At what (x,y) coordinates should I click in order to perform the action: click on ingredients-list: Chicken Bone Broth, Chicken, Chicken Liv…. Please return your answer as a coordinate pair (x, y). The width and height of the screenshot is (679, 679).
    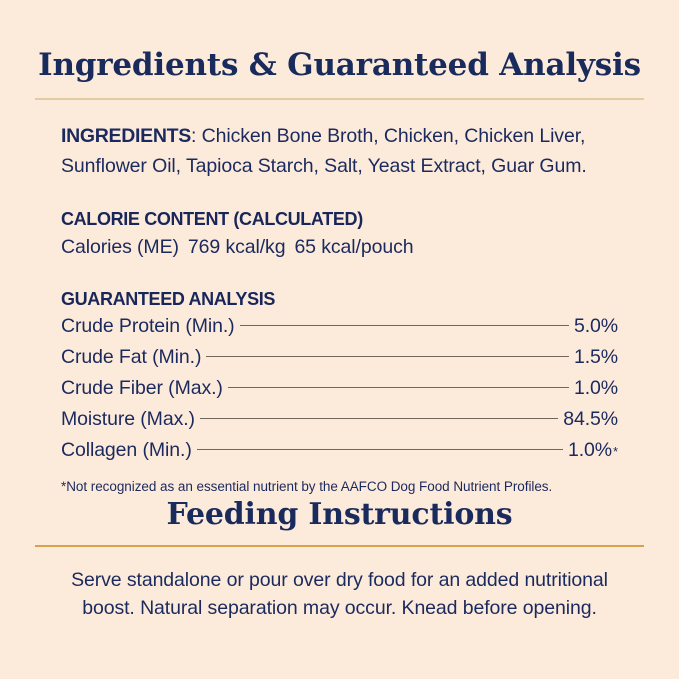
    Looking at the image, I should click on (324, 151).